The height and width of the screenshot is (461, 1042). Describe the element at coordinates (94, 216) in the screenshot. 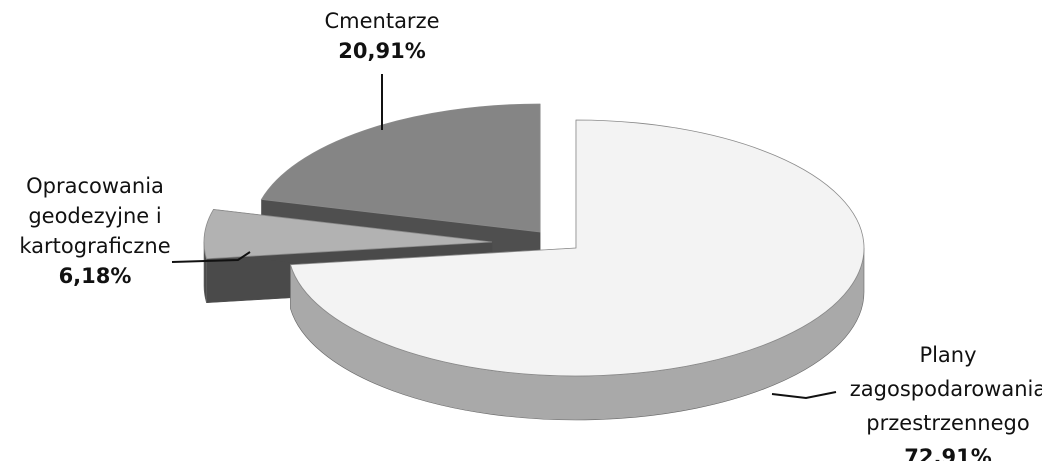

I see `slice-category-label-1-1: geodezyjne i` at that location.